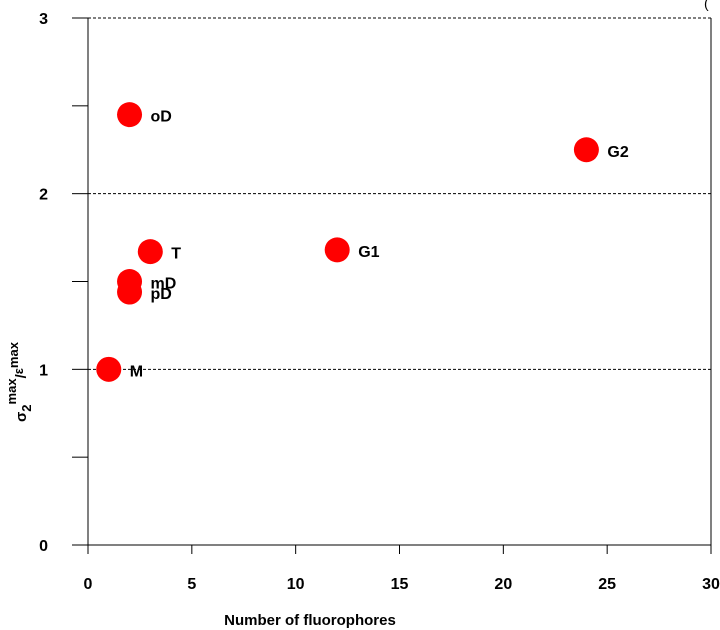 The height and width of the screenshot is (630, 720). Describe the element at coordinates (400, 584) in the screenshot. I see `x-tick-label: 15` at that location.